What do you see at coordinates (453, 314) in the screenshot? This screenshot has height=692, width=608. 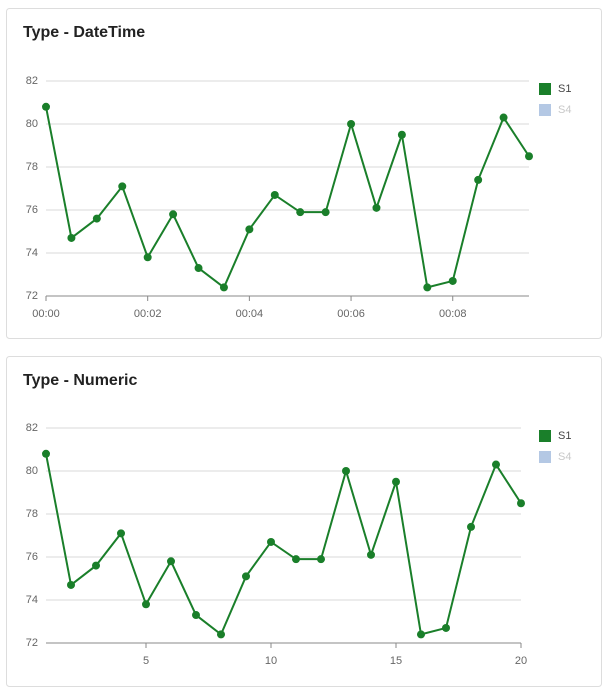 I see `x-tick-label: 00:08` at bounding box center [453, 314].